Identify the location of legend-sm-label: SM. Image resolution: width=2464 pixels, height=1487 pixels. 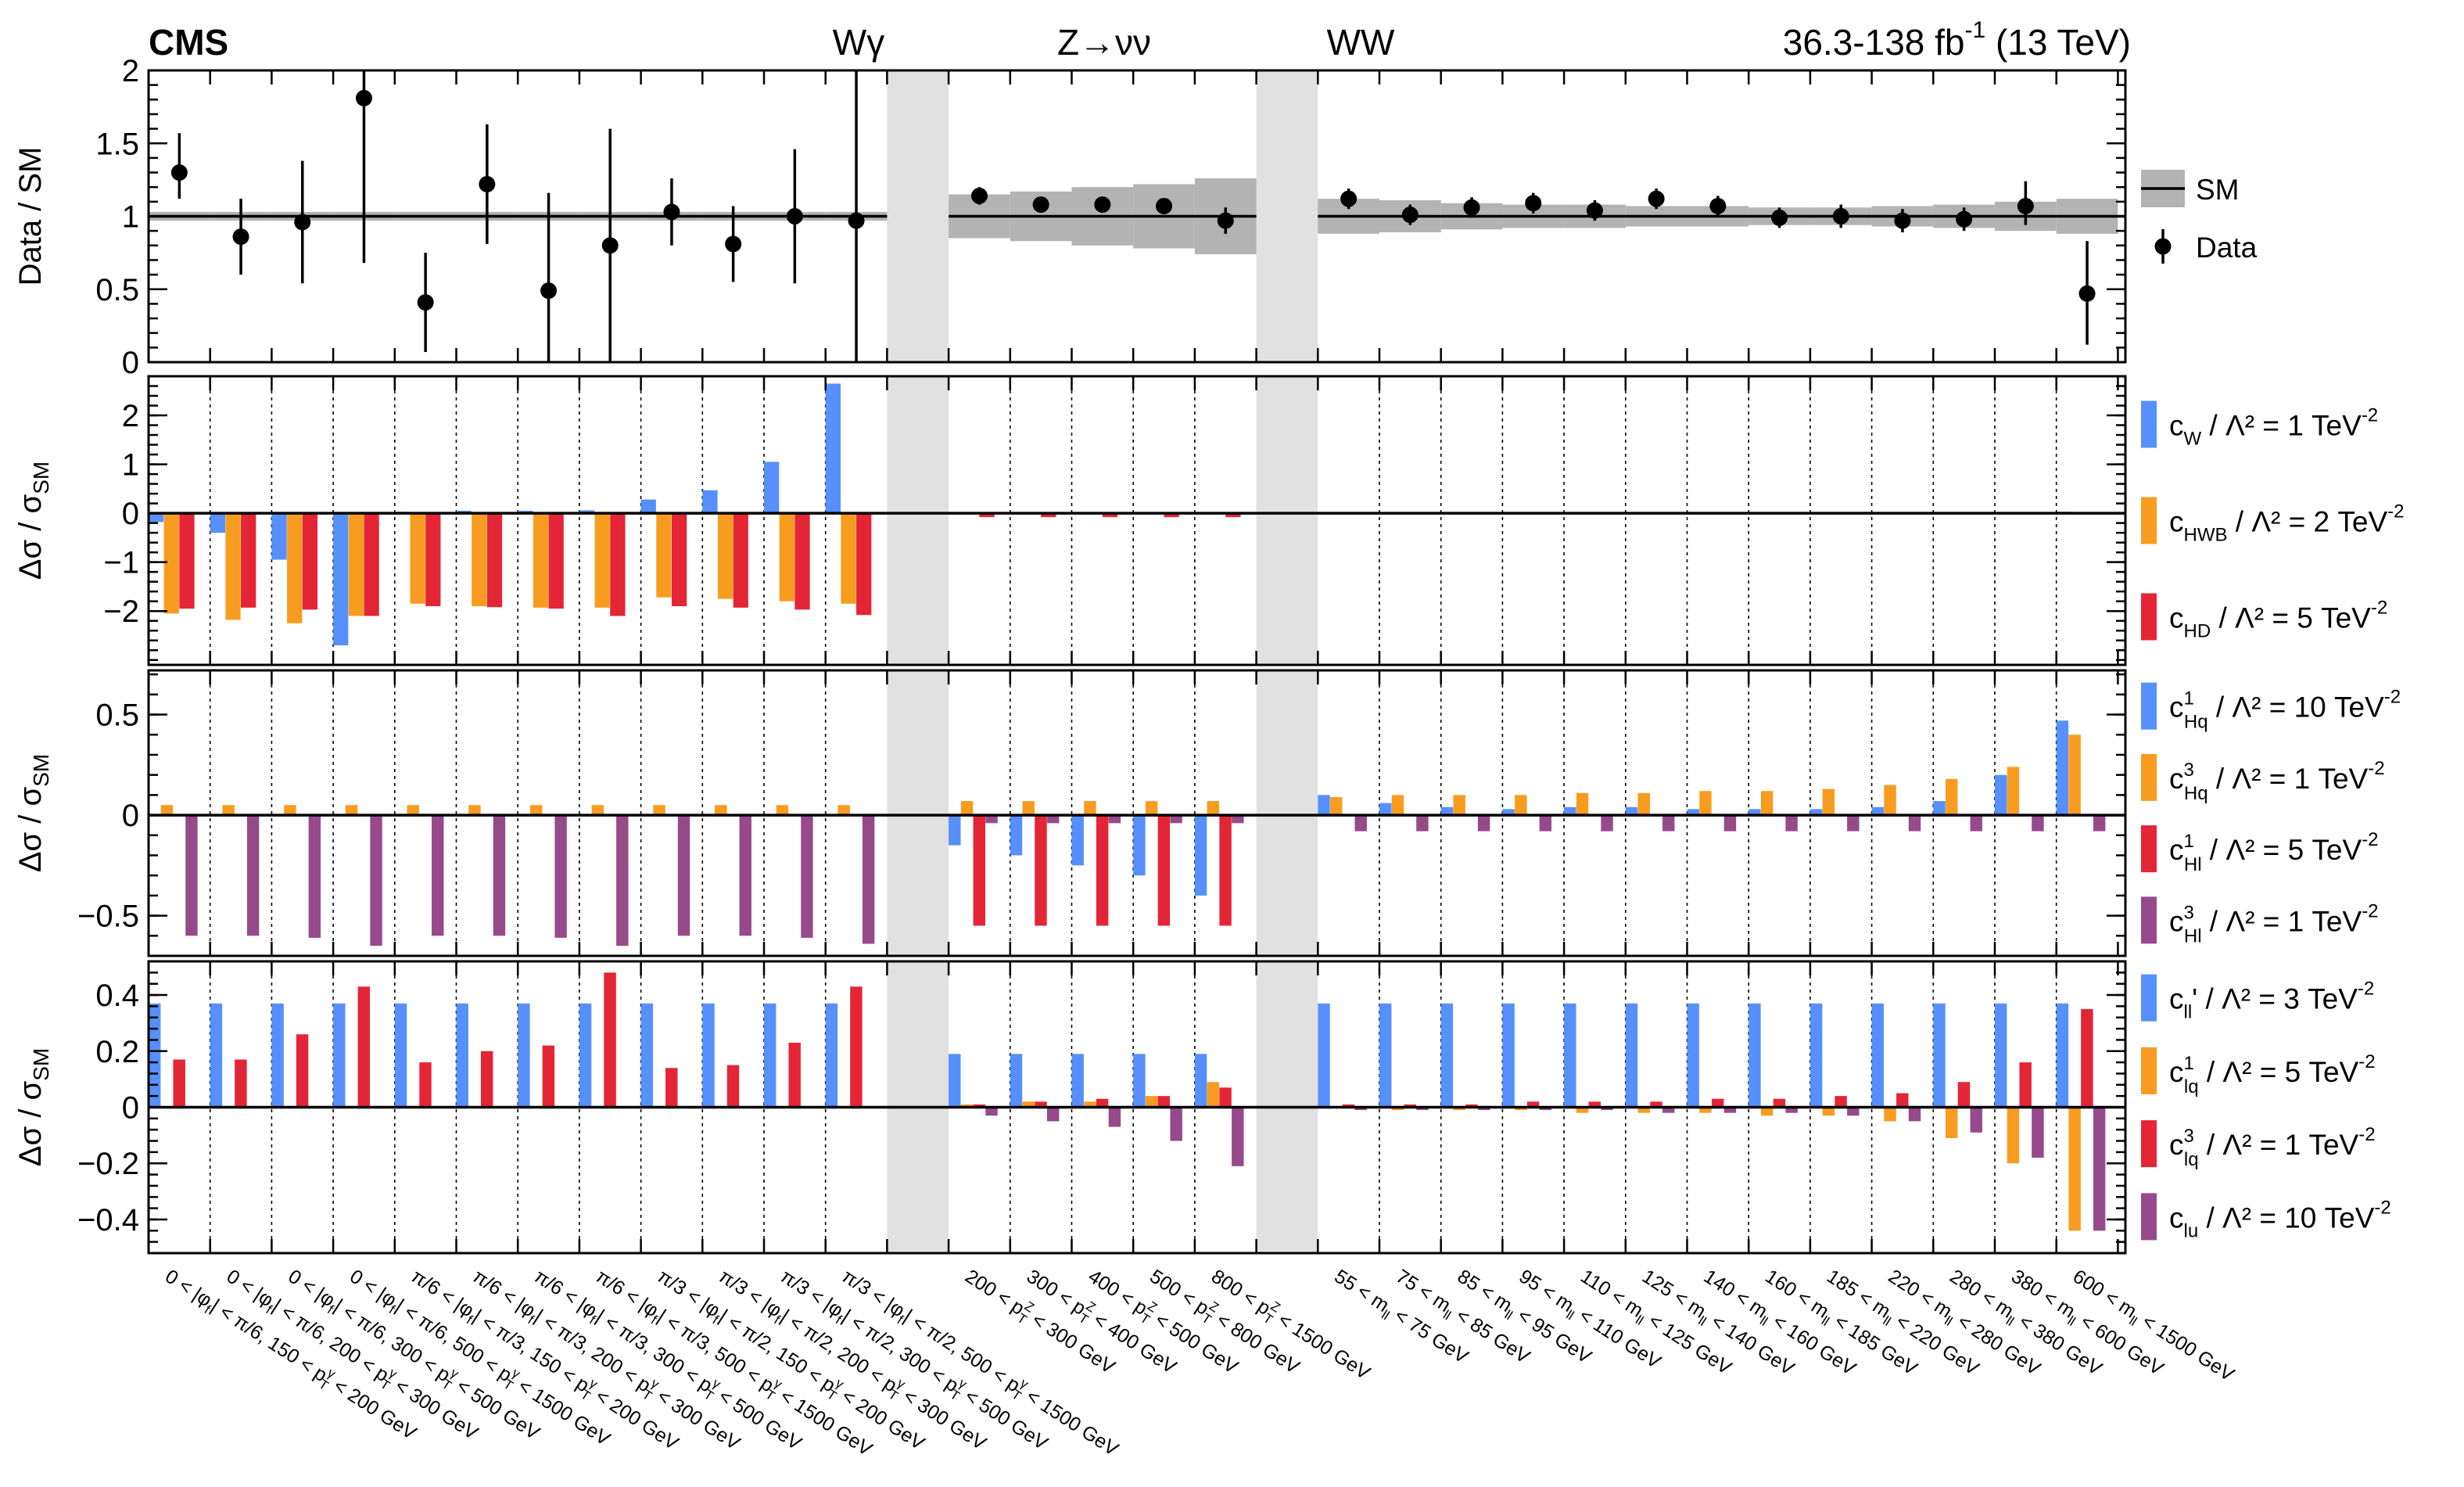
(2218, 190).